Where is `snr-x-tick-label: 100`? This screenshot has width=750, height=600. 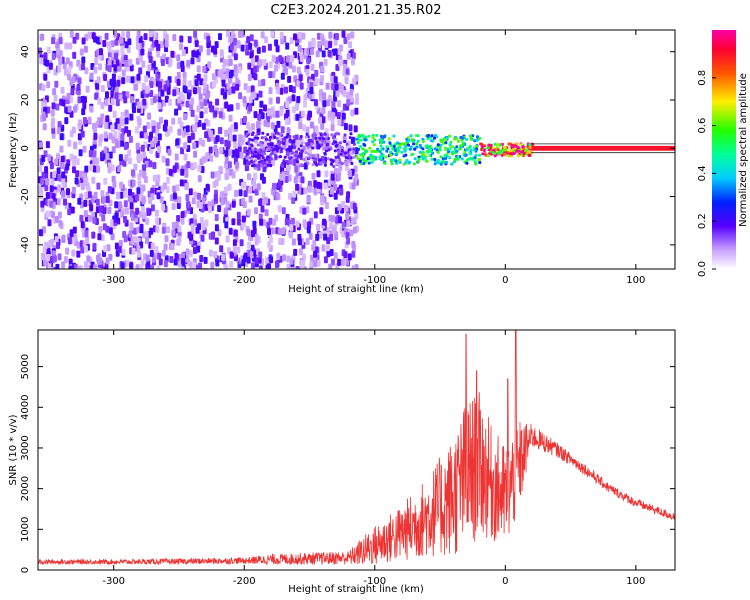
snr-x-tick-label: 100 is located at coordinates (635, 581).